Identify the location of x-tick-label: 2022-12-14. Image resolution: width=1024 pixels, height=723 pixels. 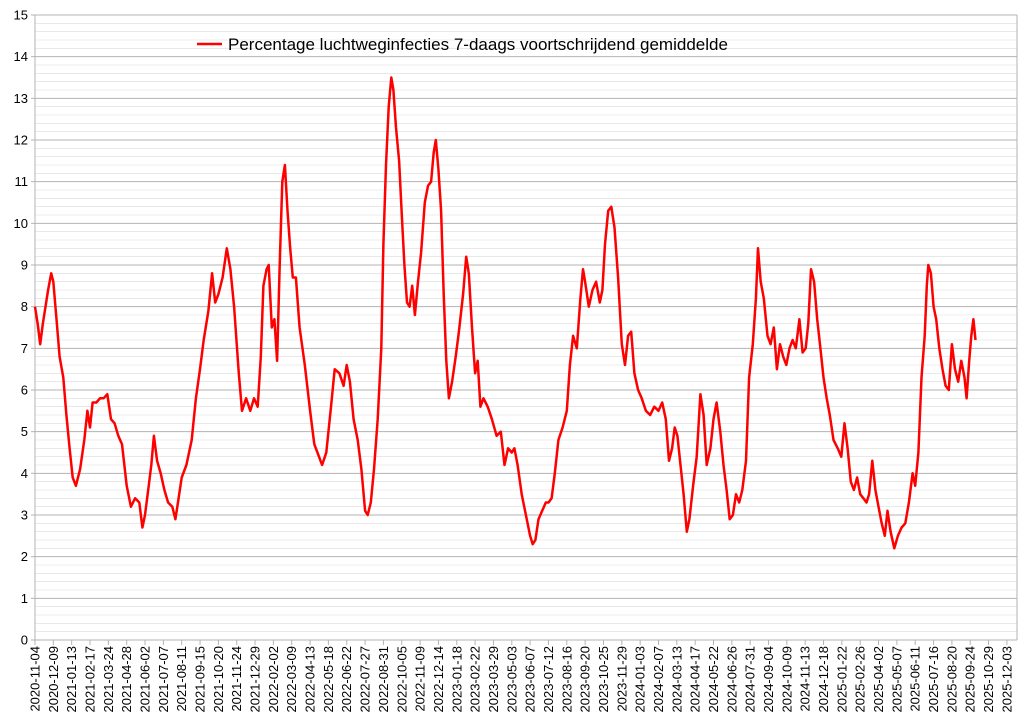
(438, 679).